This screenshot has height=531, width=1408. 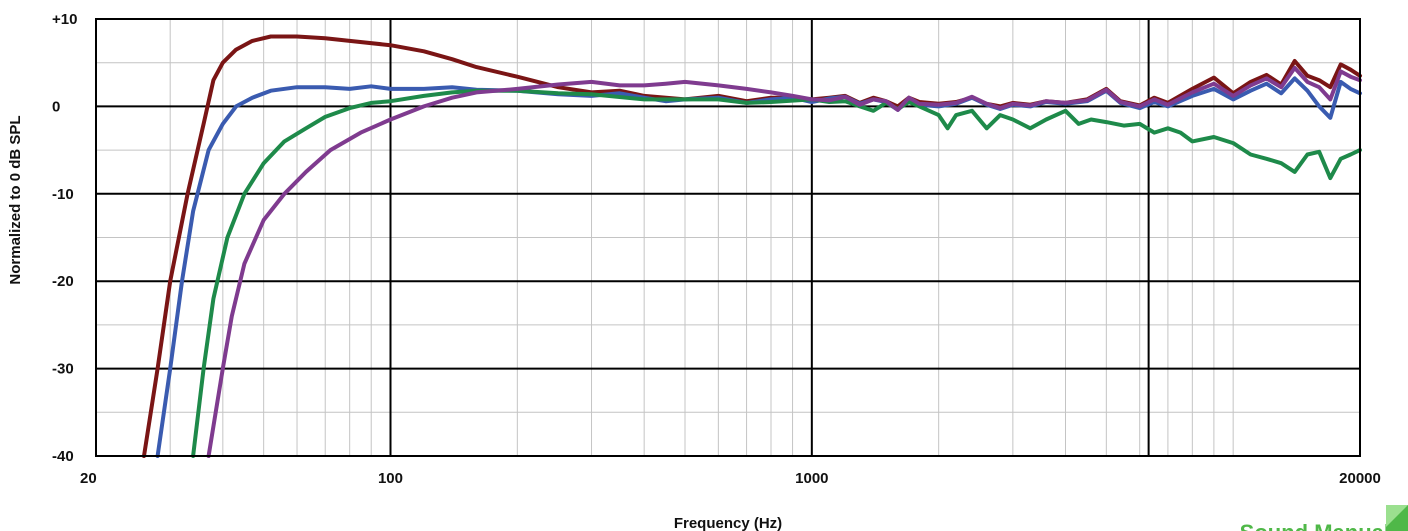 What do you see at coordinates (56, 106) in the screenshot?
I see `y-tick-label: 0` at bounding box center [56, 106].